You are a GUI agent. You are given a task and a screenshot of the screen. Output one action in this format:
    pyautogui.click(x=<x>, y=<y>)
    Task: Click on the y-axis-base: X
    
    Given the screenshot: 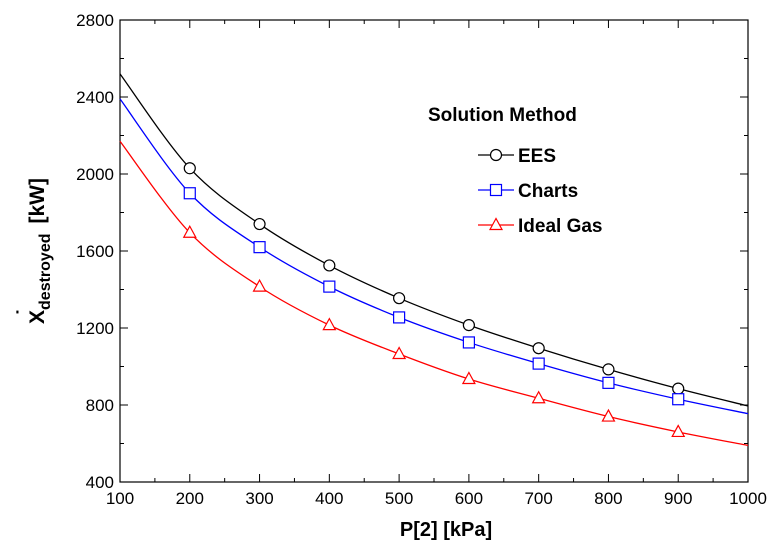 What is the action you would take?
    pyautogui.click(x=37, y=317)
    